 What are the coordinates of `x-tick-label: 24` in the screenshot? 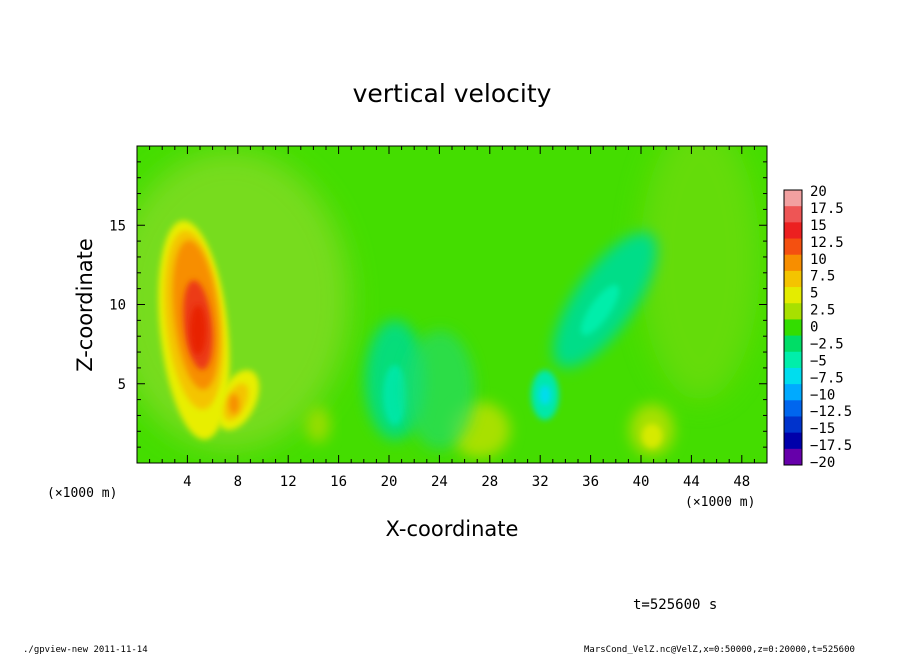 It's located at (439, 482).